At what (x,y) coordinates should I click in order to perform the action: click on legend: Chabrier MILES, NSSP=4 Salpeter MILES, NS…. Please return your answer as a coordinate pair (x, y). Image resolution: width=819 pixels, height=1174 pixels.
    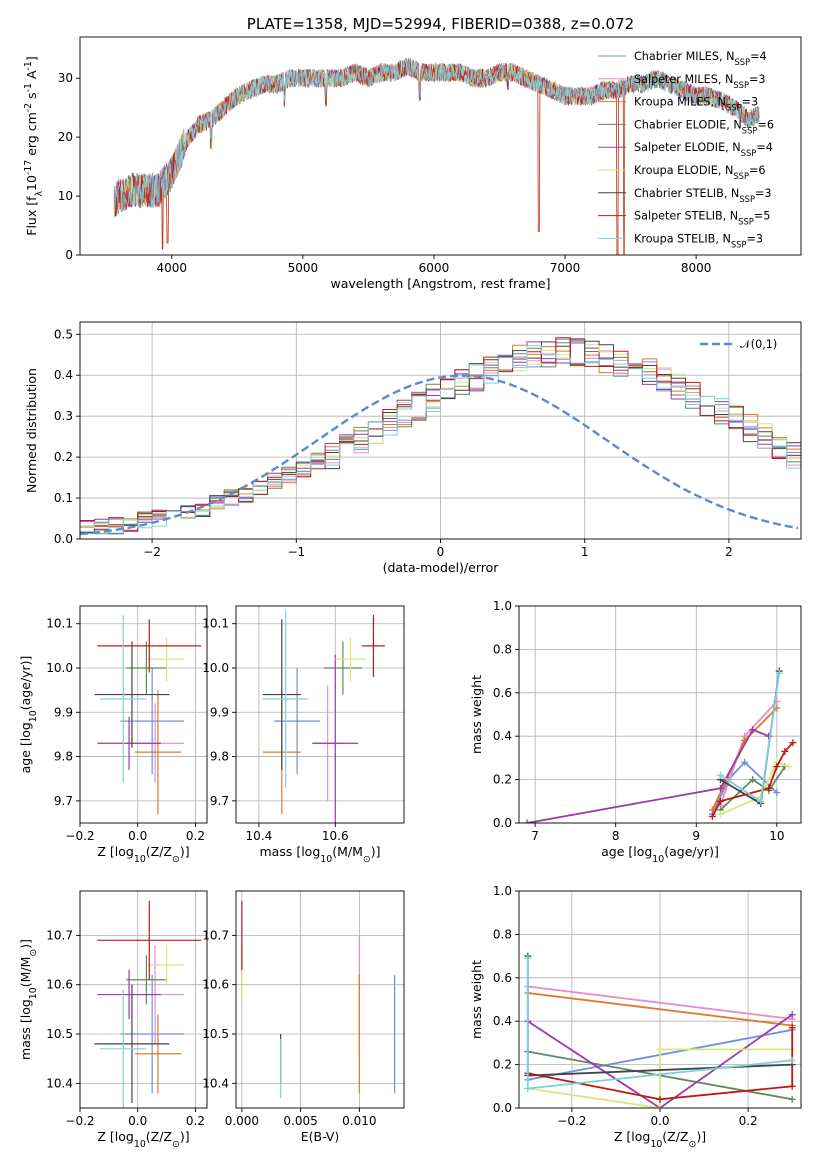
    Looking at the image, I should click on (686, 149).